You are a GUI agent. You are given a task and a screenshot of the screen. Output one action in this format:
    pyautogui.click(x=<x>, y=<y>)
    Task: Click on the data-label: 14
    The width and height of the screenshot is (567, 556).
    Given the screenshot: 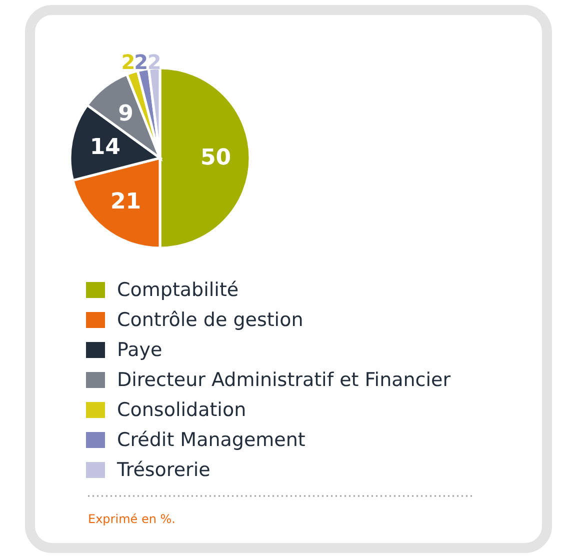 What is the action you would take?
    pyautogui.click(x=105, y=147)
    